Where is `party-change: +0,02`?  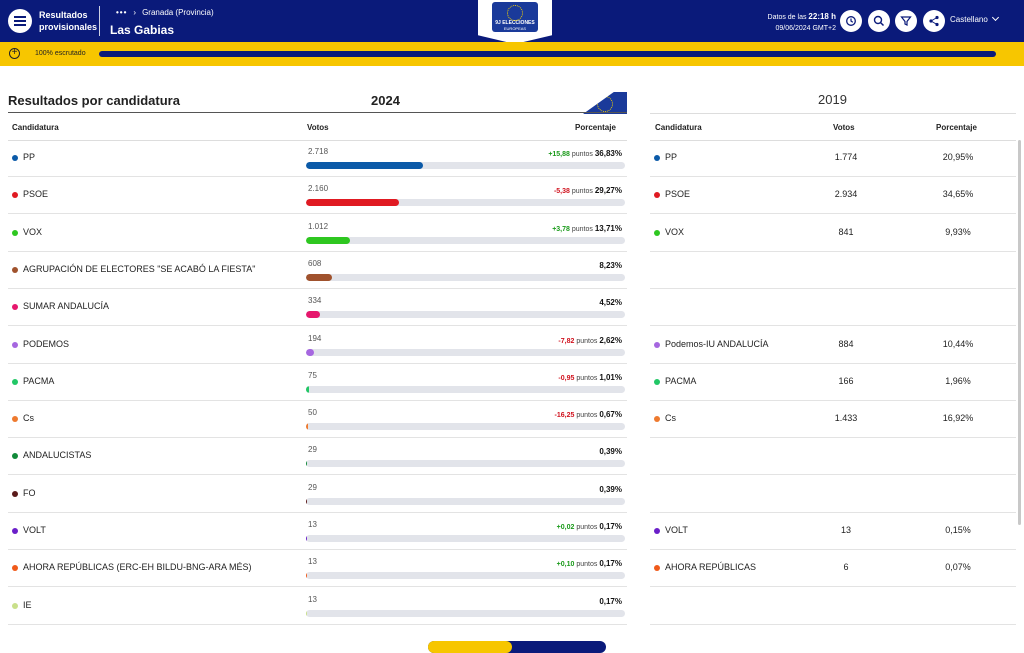
party-change: +0,02 is located at coordinates (565, 527).